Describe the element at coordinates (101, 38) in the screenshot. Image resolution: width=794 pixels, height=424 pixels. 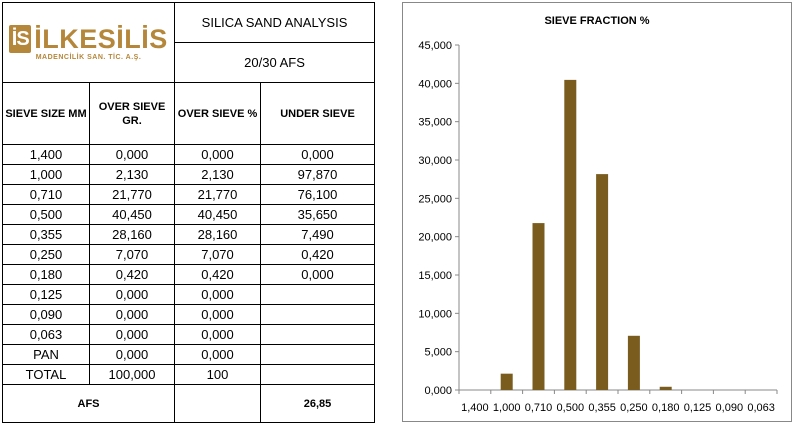
I see `logo-name: İLKESİLİS` at that location.